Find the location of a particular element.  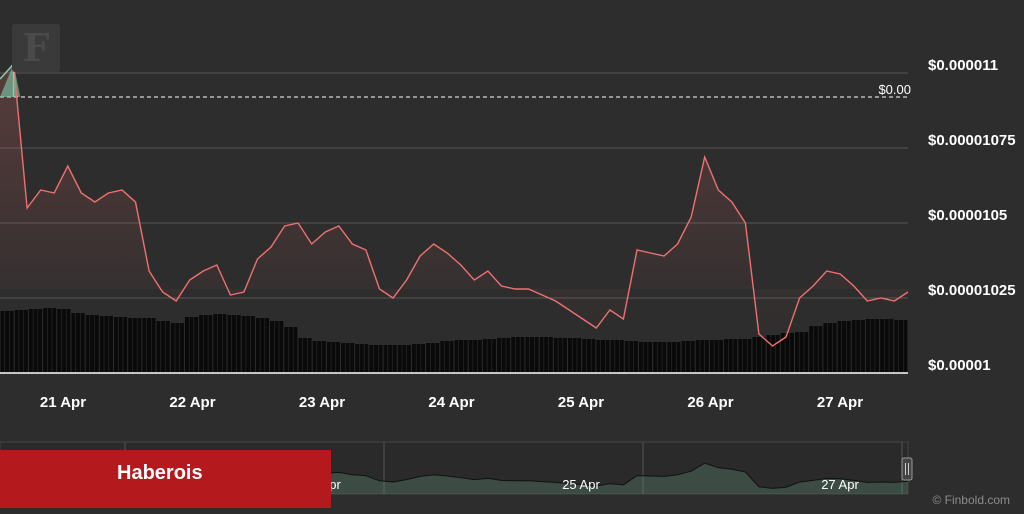

x-tick-label: 25 Apr is located at coordinates (581, 402).